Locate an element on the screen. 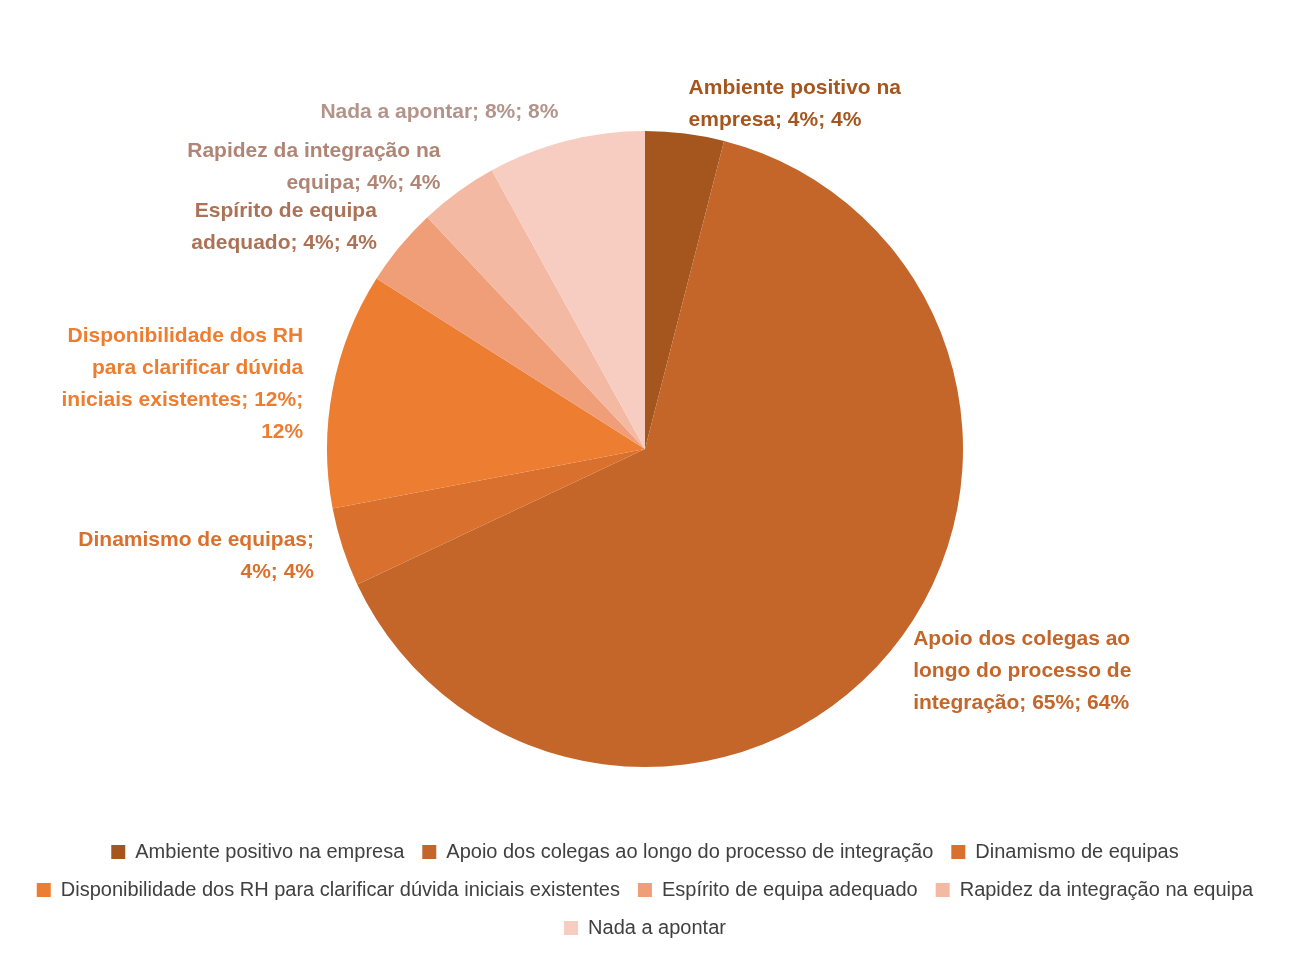 This screenshot has width=1290, height=969. legend-label: Ambiente positivo na empresa is located at coordinates (270, 850).